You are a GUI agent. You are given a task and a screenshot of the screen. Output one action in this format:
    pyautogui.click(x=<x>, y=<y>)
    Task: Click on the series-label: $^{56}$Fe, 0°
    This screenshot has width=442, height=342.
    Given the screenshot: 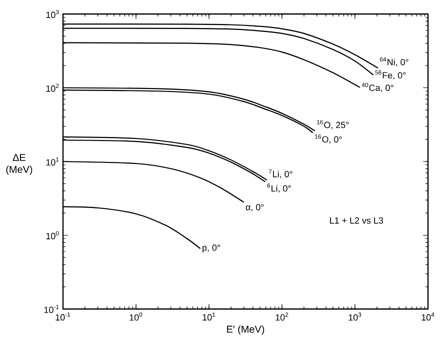 What is the action you would take?
    pyautogui.click(x=390, y=75)
    